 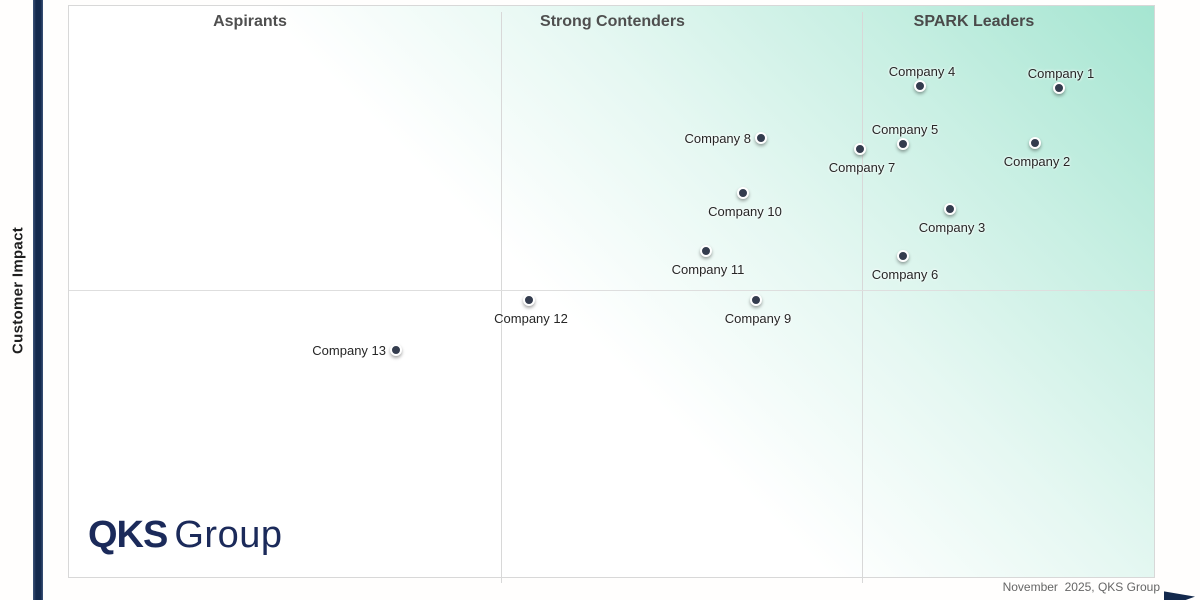 What do you see at coordinates (974, 21) in the screenshot?
I see `quadrant-header-spark-leaders: SPARK Leaders` at bounding box center [974, 21].